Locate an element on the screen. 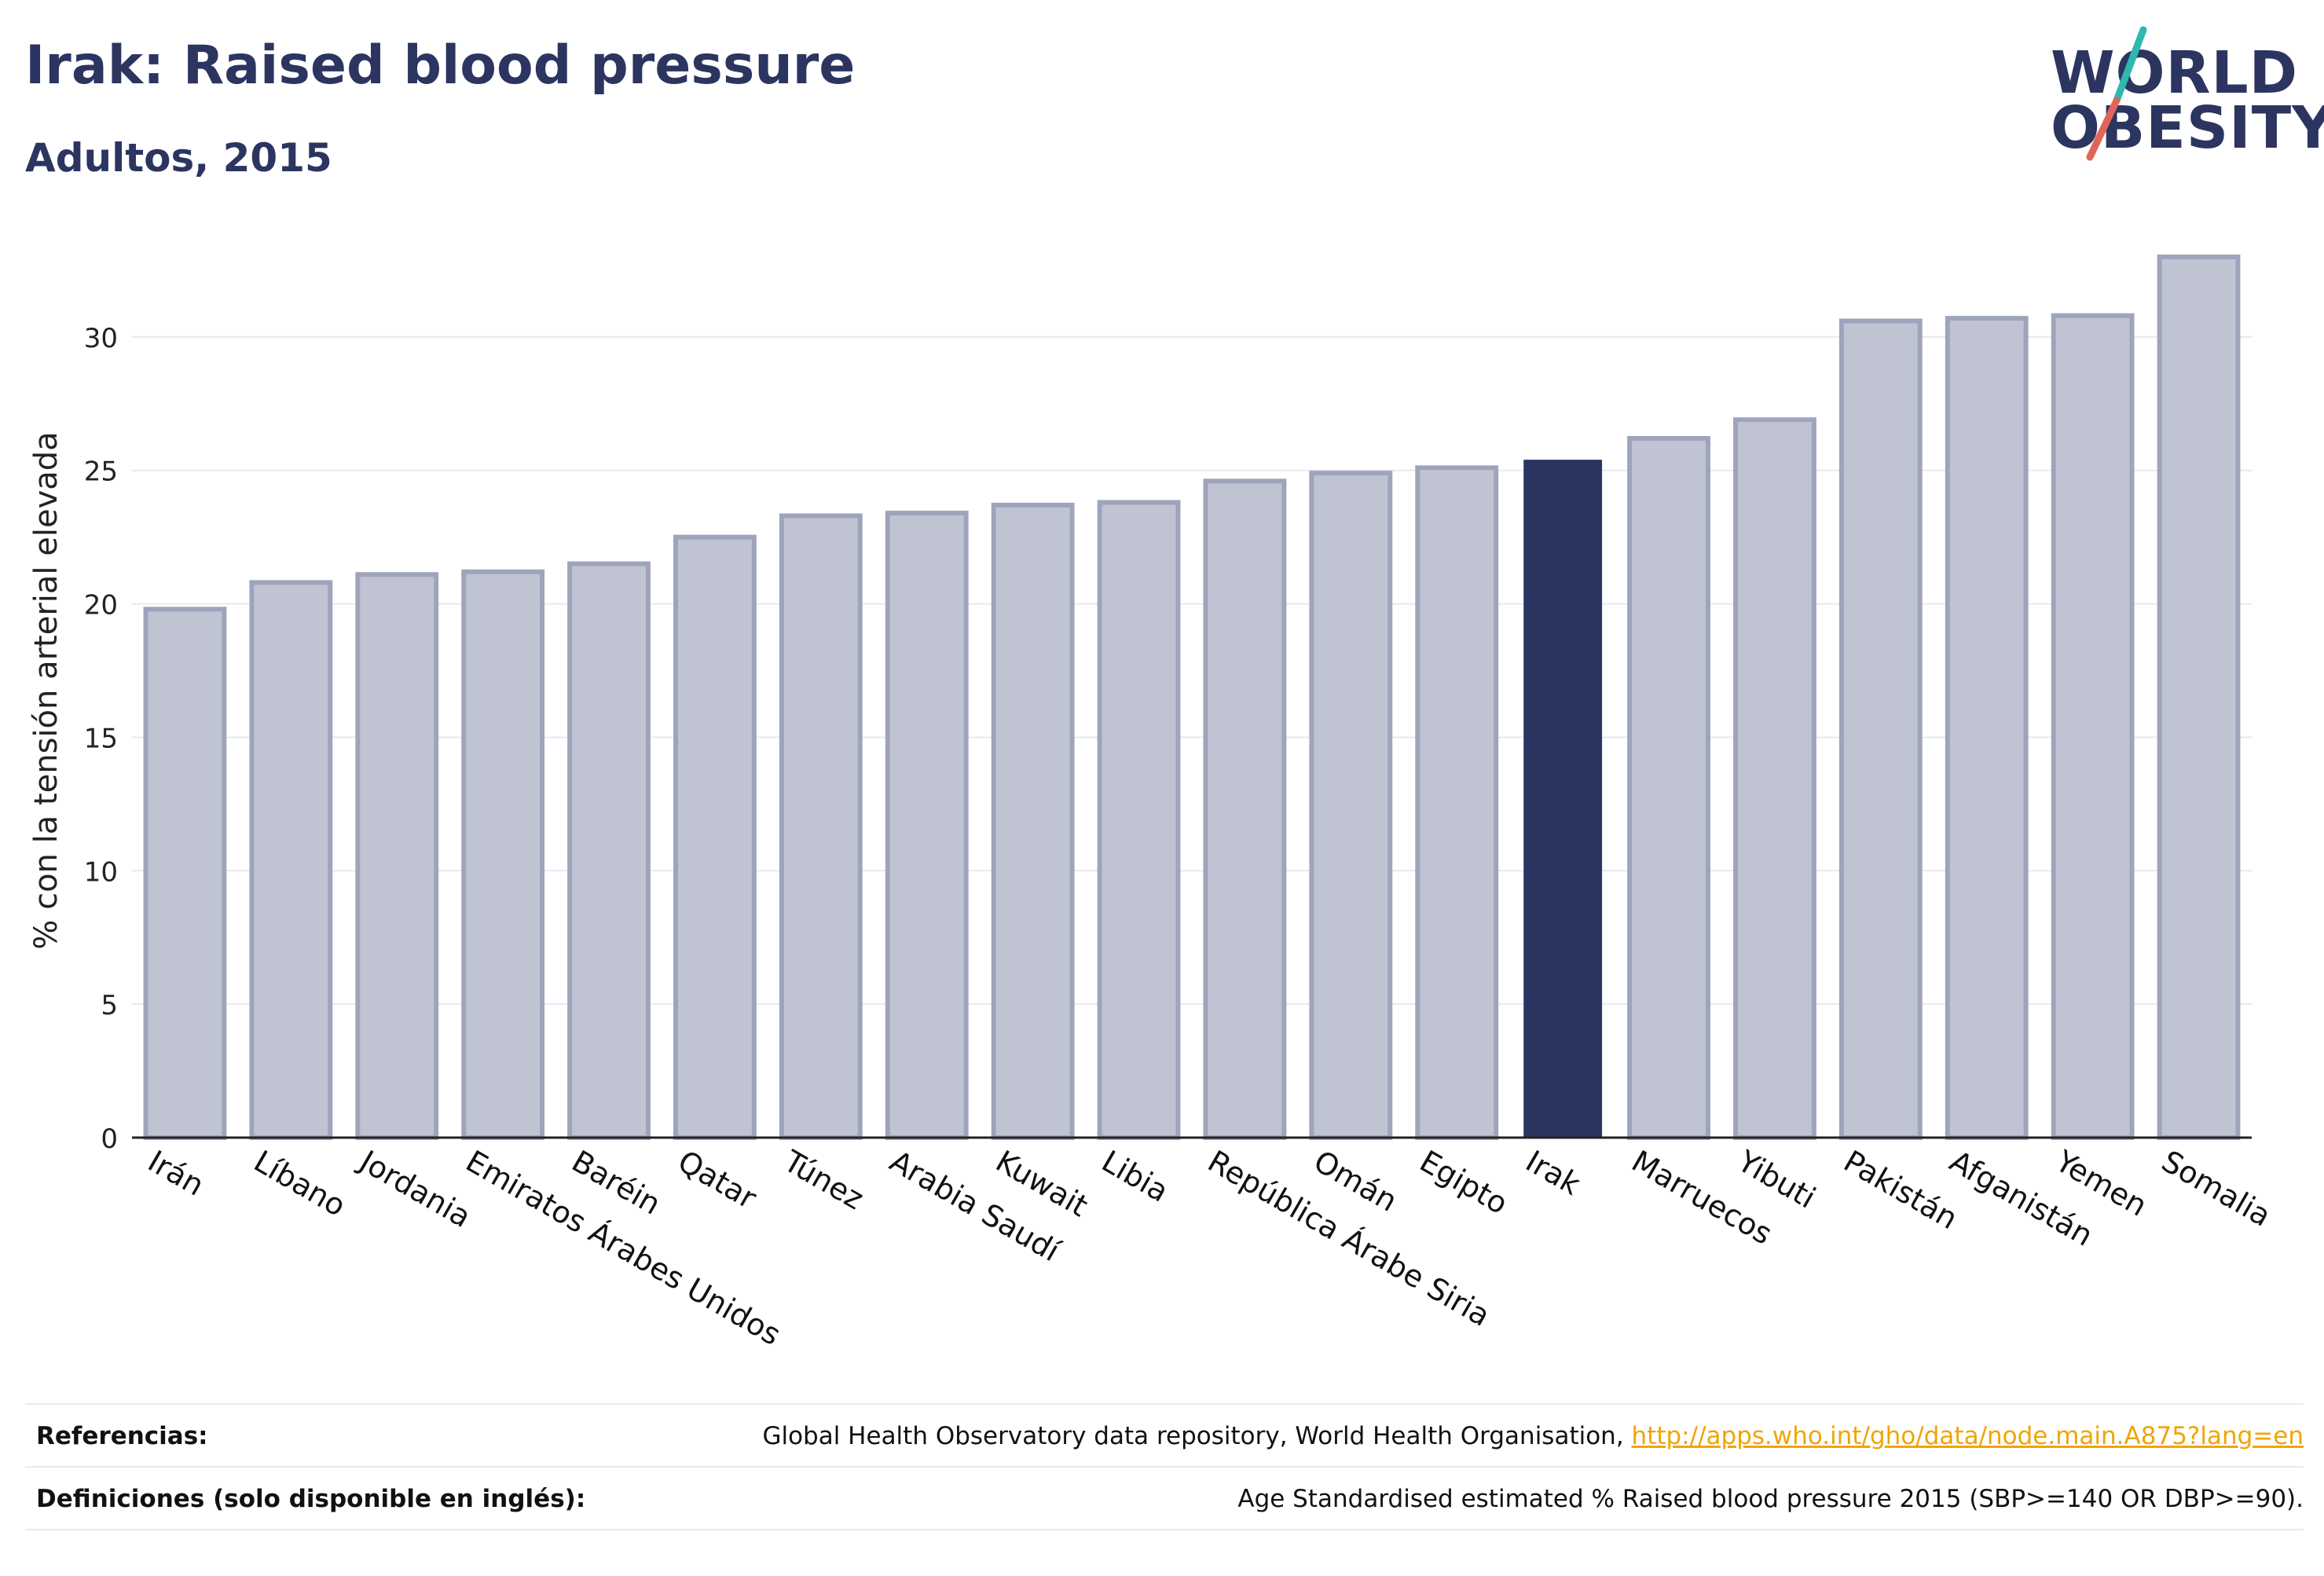 This screenshot has height=1576, width=2324. chart-subtitle: Adultos, 2015 is located at coordinates (178, 158).